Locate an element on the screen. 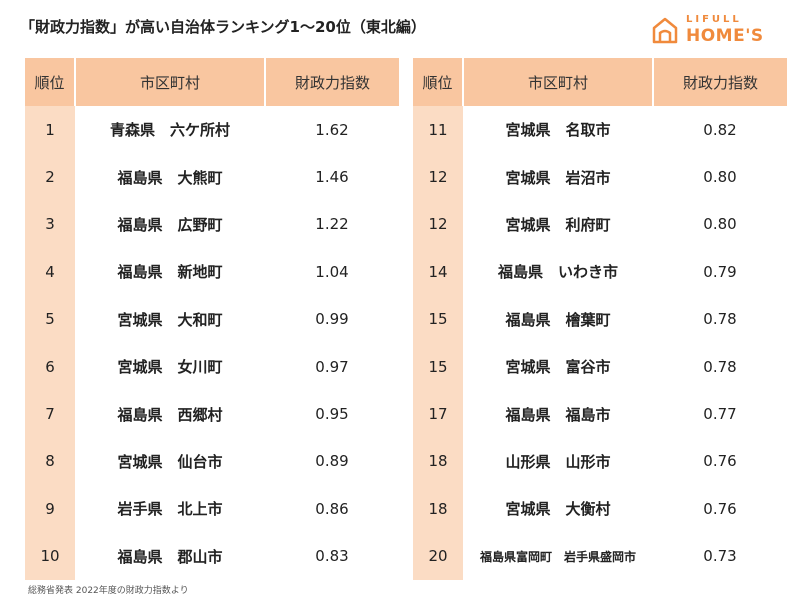 The image size is (800, 600). table-row: 11 宮城県 名取市 0.82 is located at coordinates (600, 130).